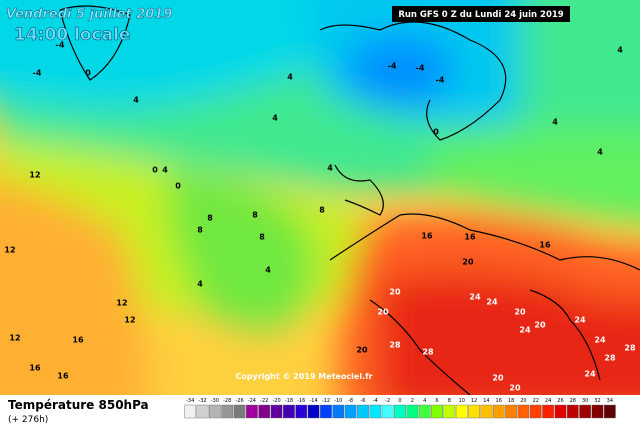  I want to click on scale-label: -30, so click(215, 401).